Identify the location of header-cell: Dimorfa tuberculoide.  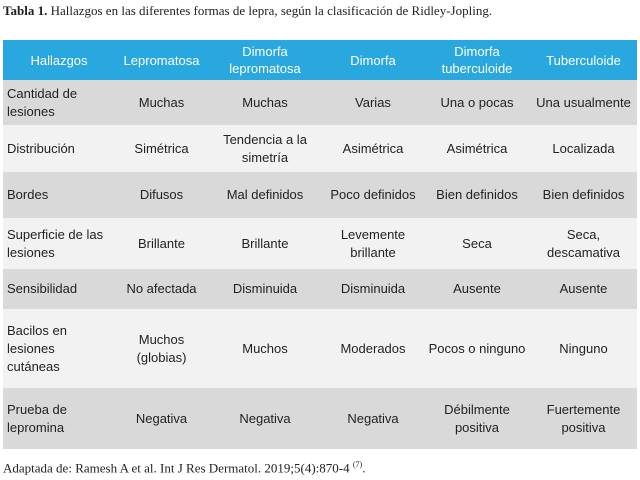
(477, 60).